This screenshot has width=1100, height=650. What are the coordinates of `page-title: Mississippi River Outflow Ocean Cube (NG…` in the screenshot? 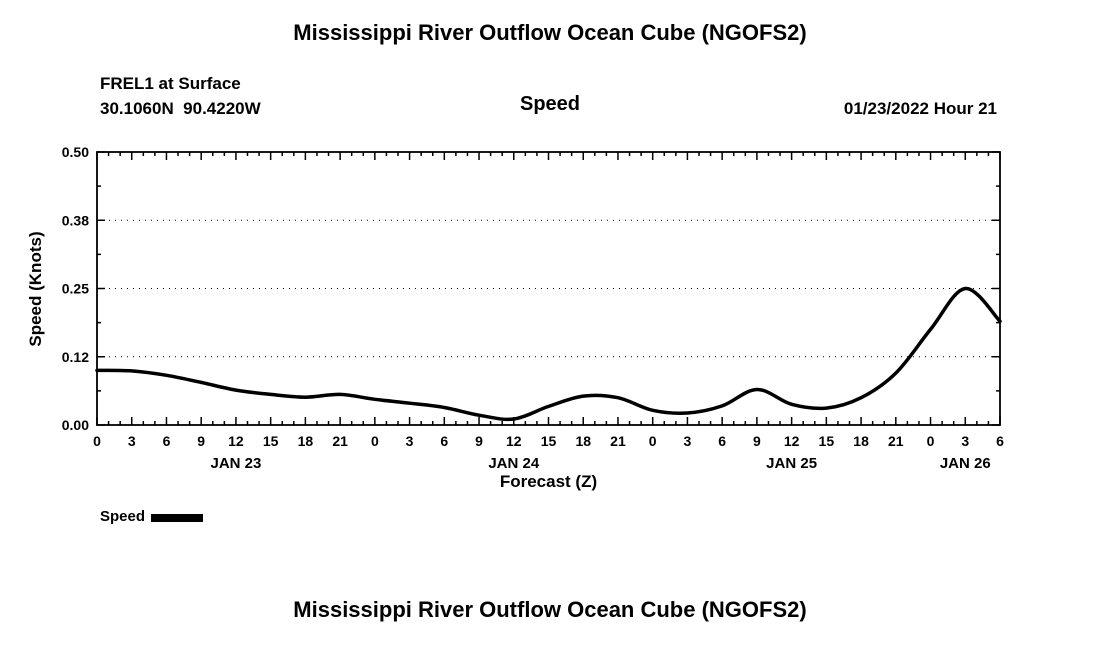 It's located at (550, 32).